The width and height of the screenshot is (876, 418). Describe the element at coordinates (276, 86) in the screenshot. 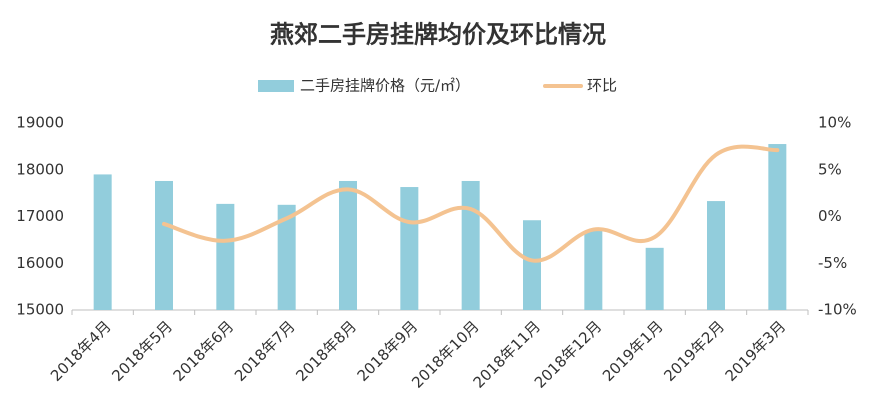

I see `legend-swatch` at that location.